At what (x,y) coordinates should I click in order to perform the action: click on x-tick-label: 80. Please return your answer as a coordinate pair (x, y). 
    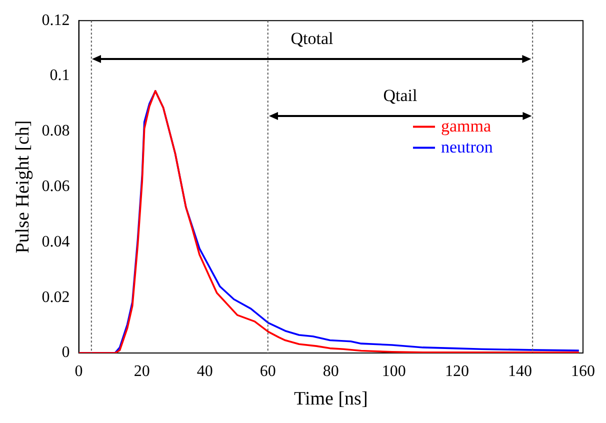
    Looking at the image, I should click on (330, 371).